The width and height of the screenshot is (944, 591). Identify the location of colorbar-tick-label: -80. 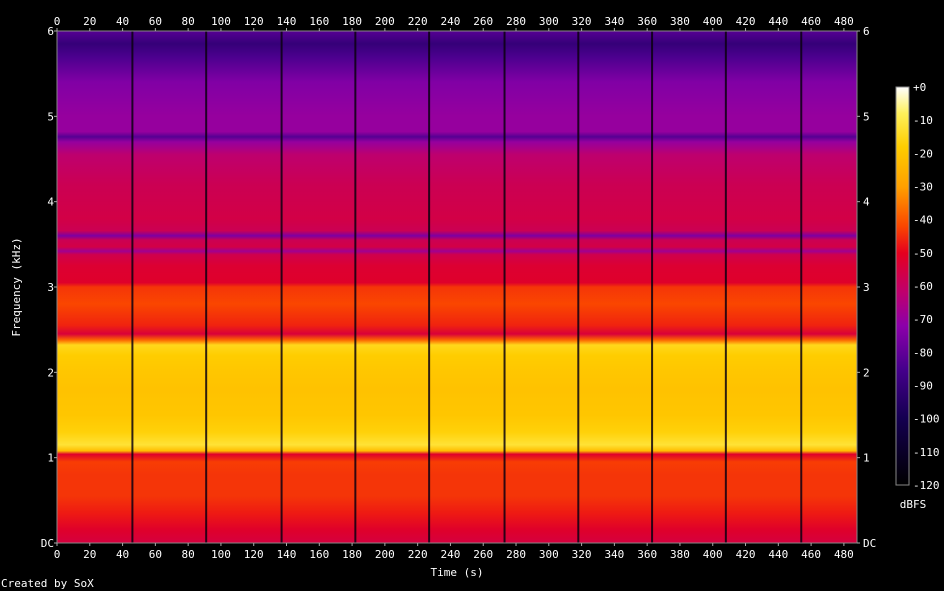
(923, 352).